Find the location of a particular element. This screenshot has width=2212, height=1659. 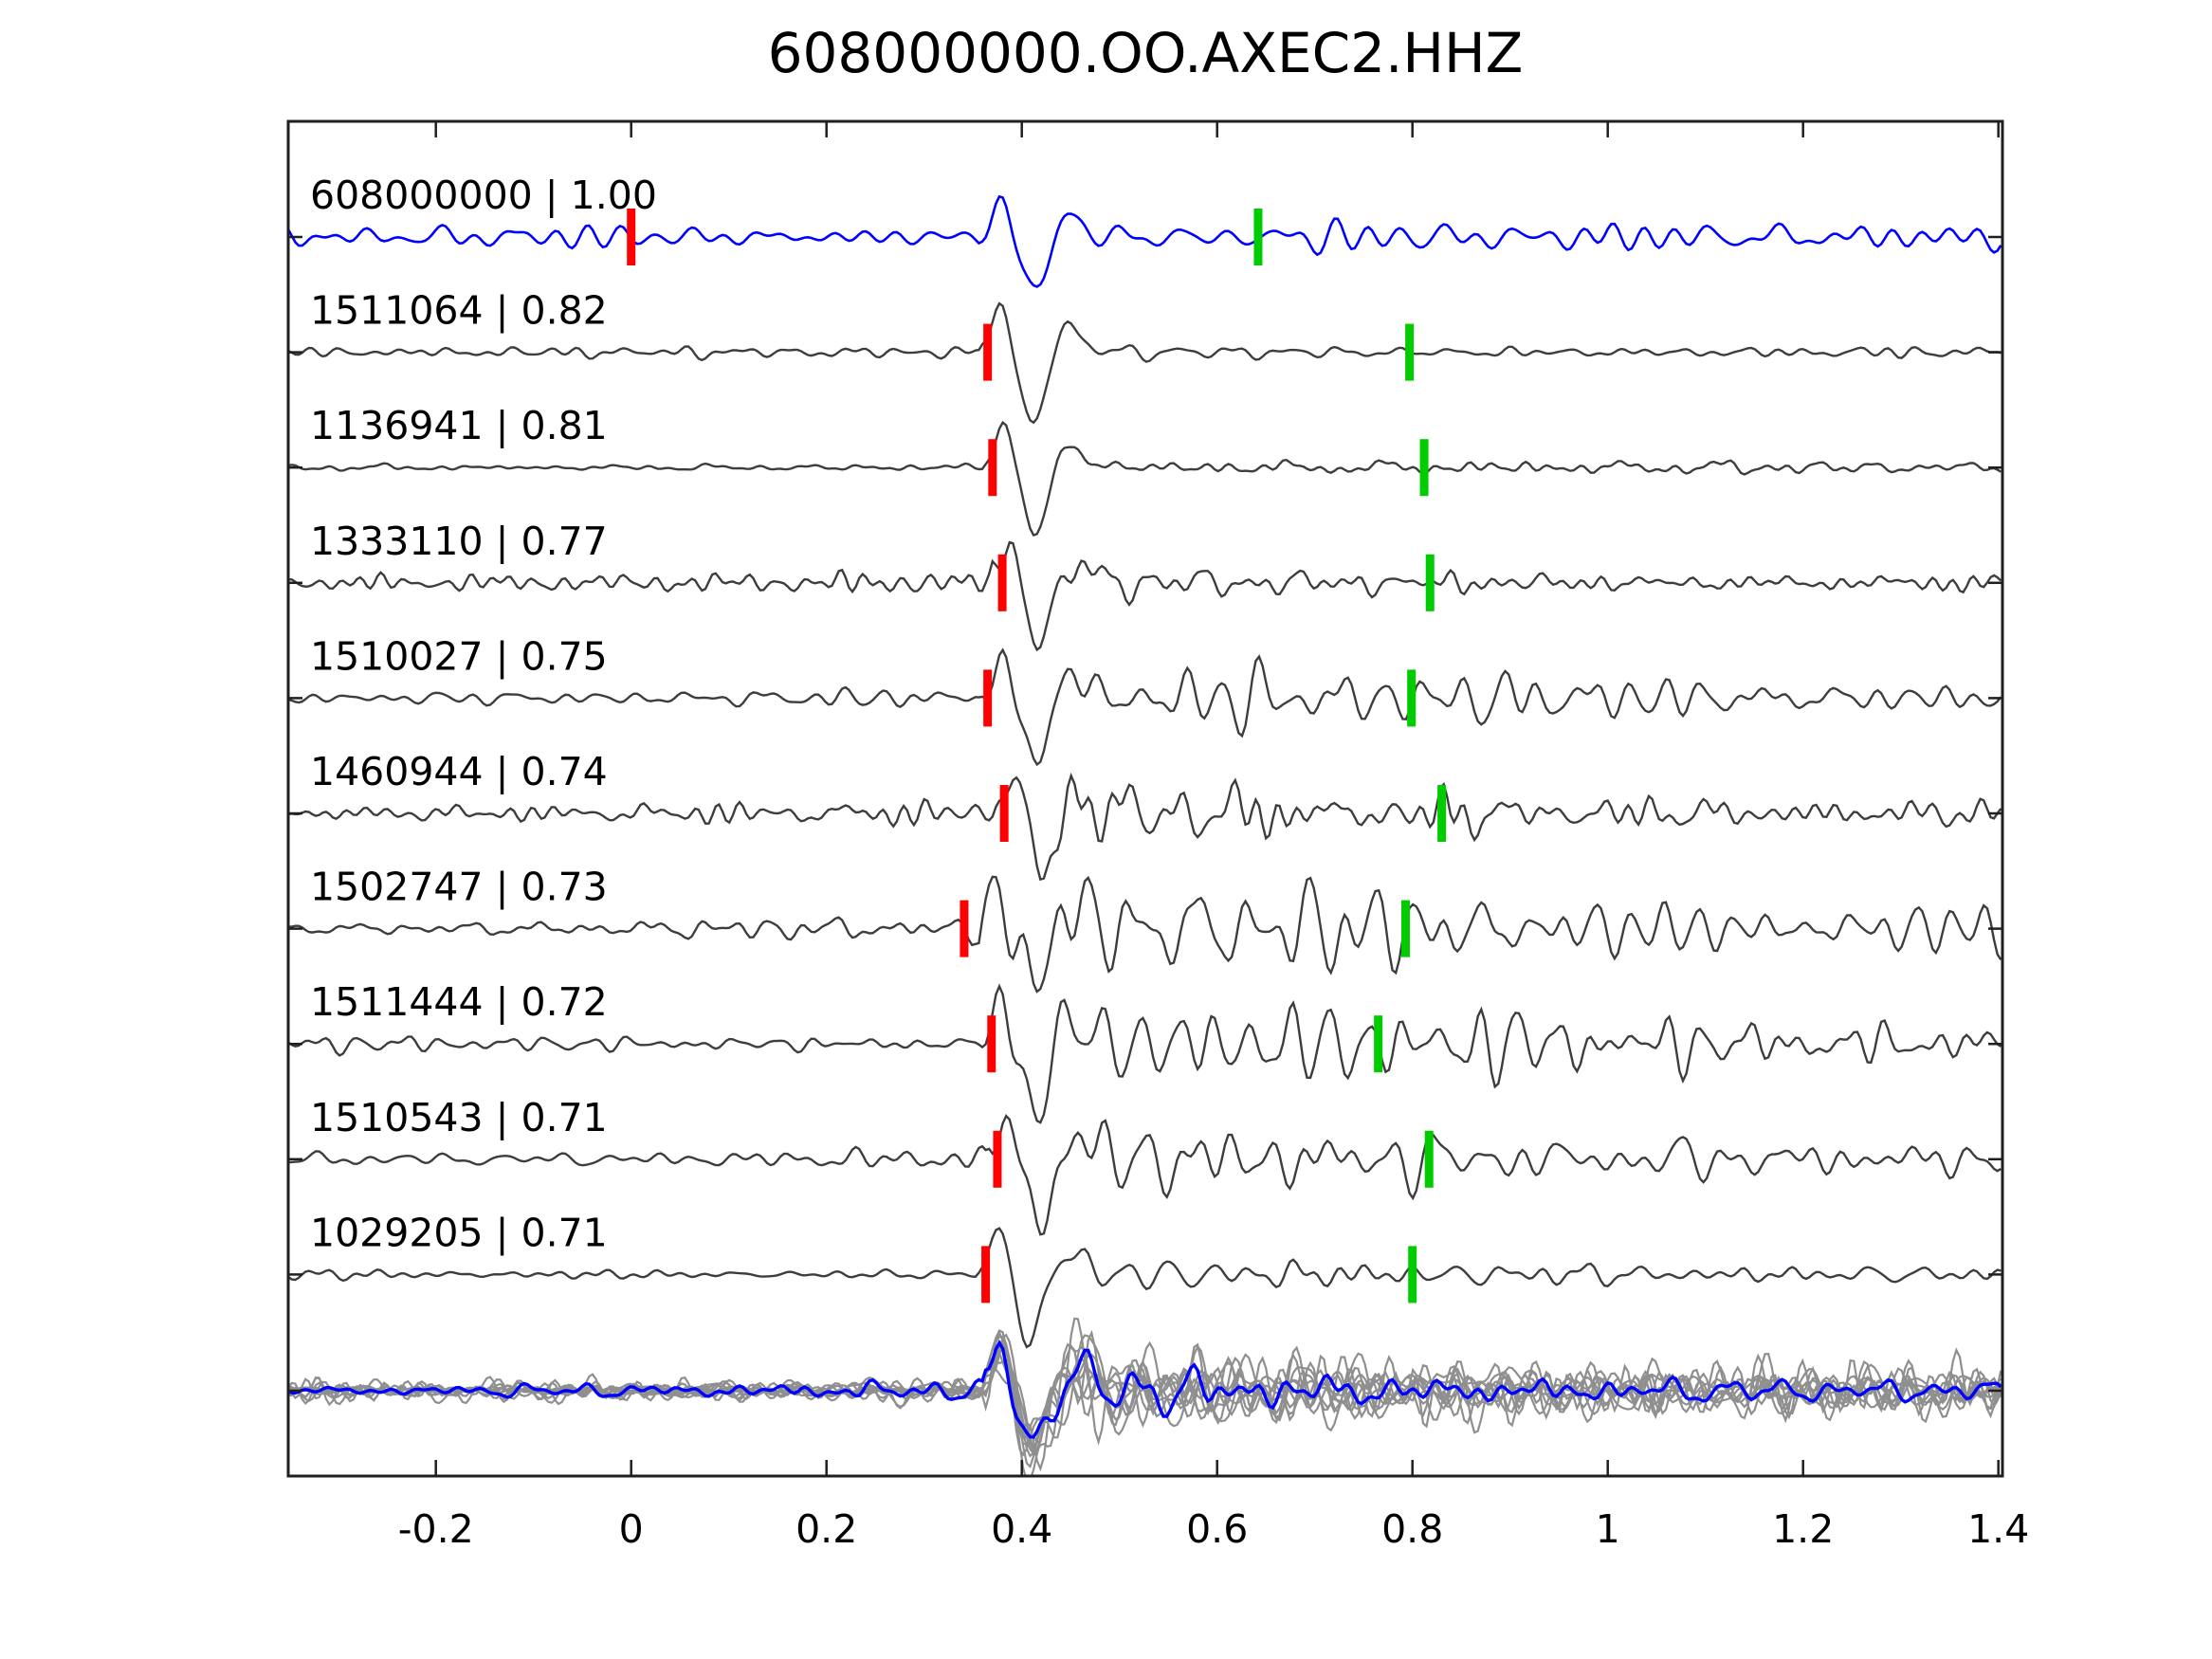

x-tick-label: 0.6 is located at coordinates (1217, 1529).